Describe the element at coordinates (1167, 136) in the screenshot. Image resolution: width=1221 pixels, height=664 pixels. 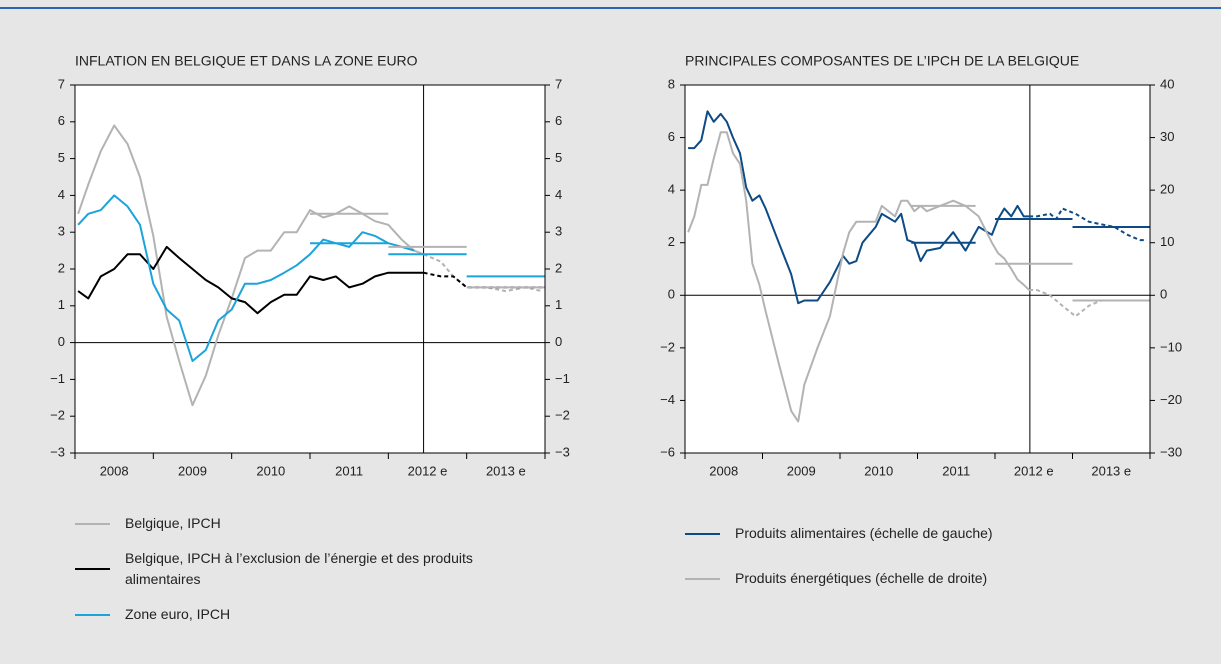
I see `y2-tick-label: 30` at that location.